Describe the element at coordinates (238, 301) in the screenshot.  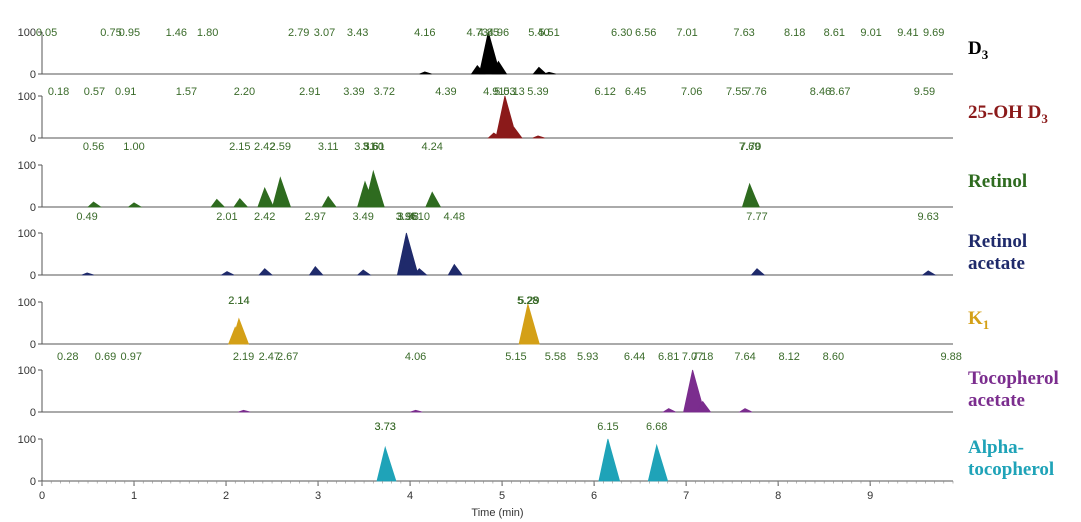
I see `peak-rt-label: 2.14` at that location.